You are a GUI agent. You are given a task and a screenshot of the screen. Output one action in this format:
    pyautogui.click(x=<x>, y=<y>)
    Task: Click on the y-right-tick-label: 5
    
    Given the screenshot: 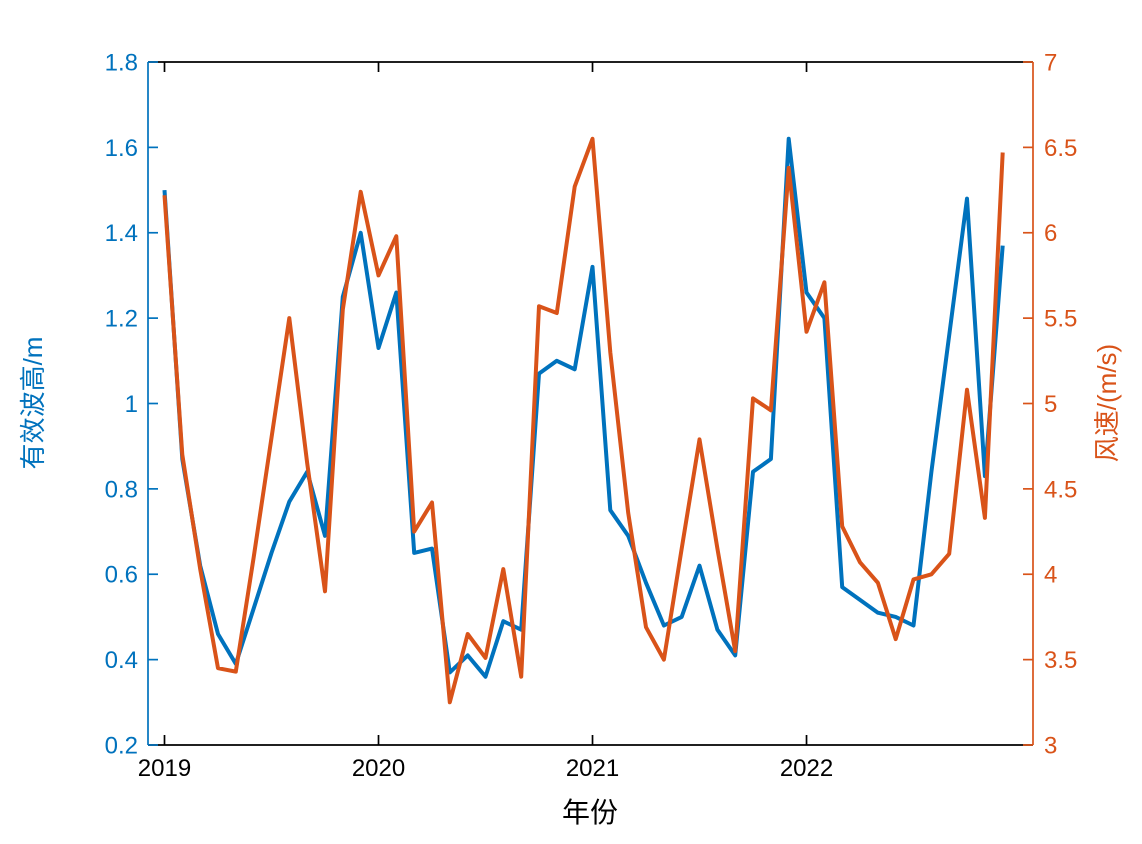 What is the action you would take?
    pyautogui.click(x=1050, y=404)
    